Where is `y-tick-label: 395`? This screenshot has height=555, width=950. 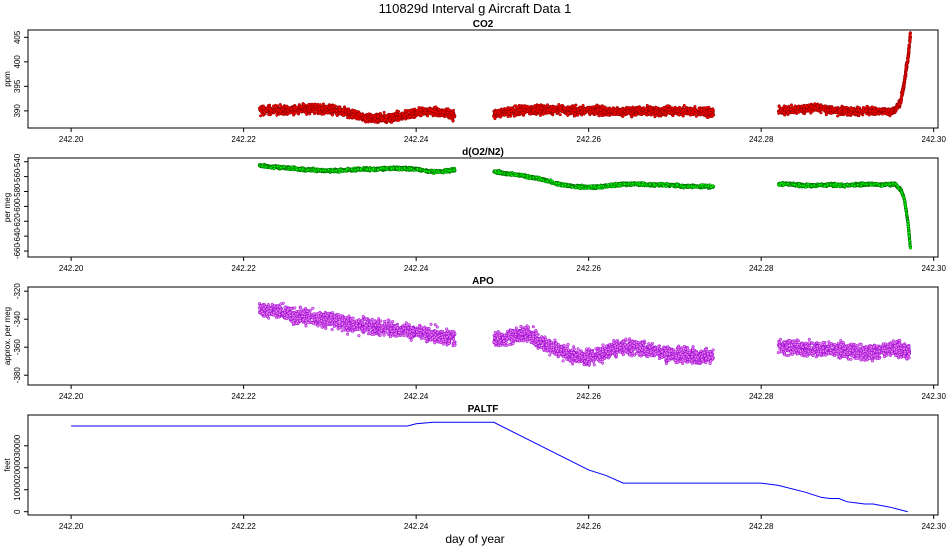
y-tick-label: 395 is located at coordinates (17, 86).